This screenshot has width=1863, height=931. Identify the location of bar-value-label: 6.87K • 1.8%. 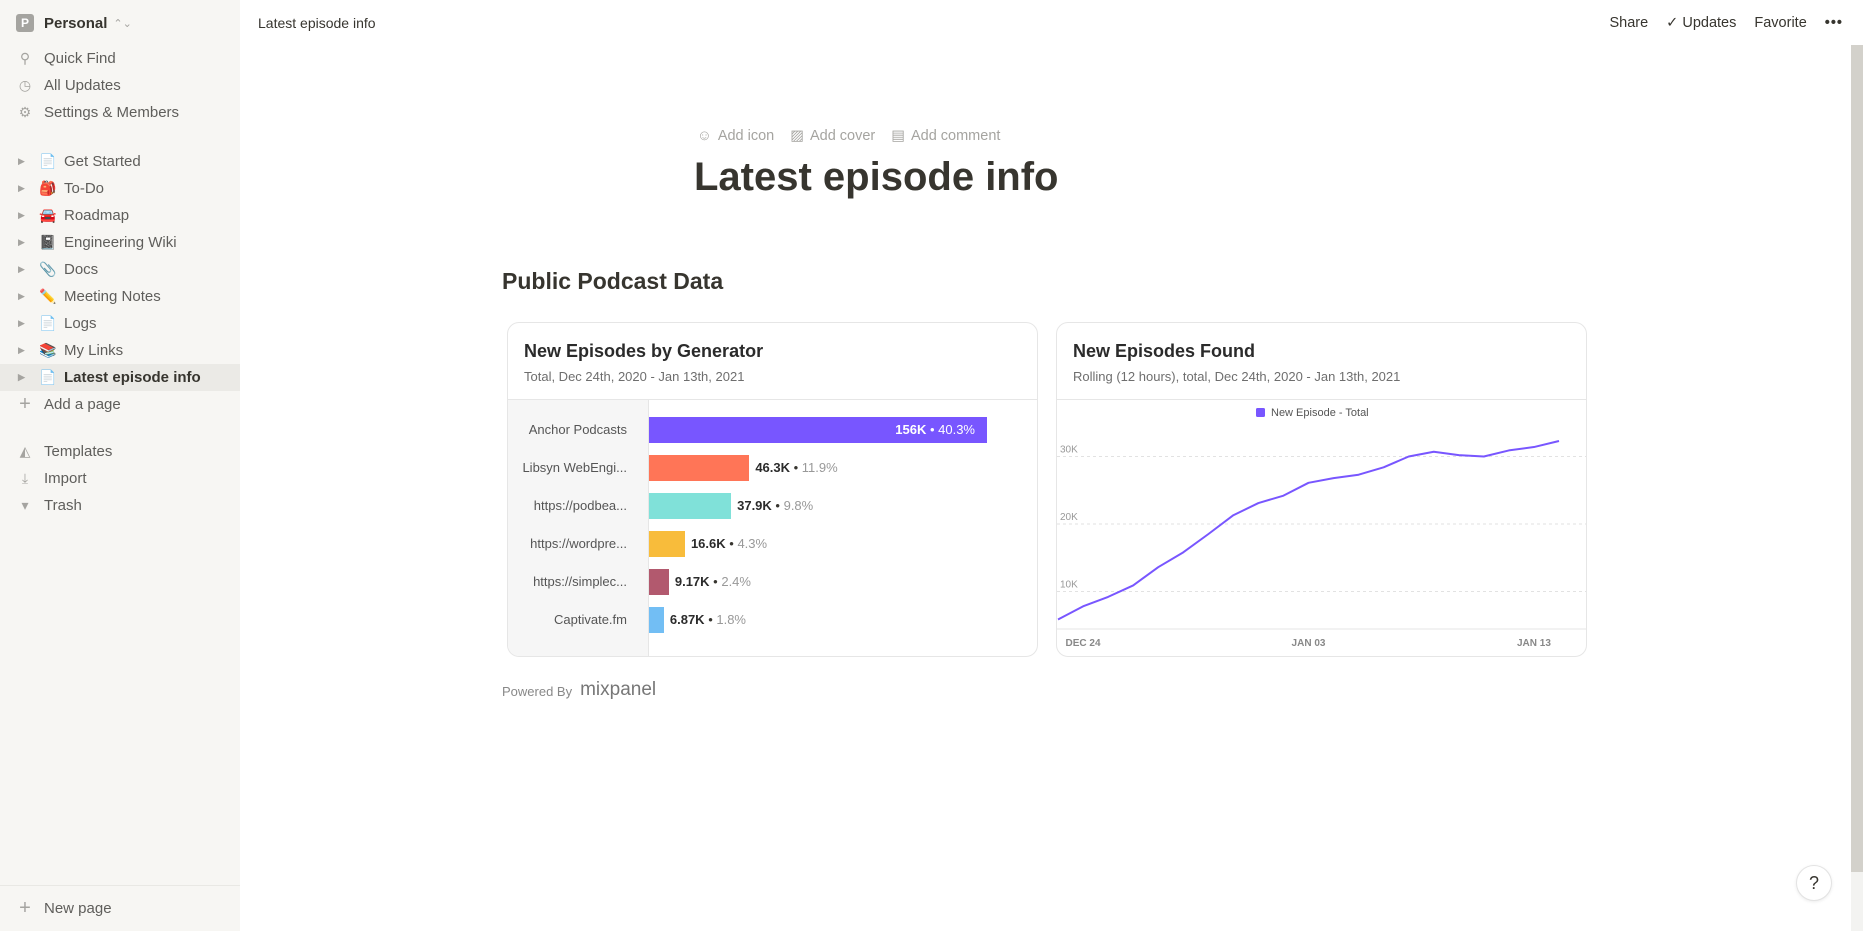
(708, 619).